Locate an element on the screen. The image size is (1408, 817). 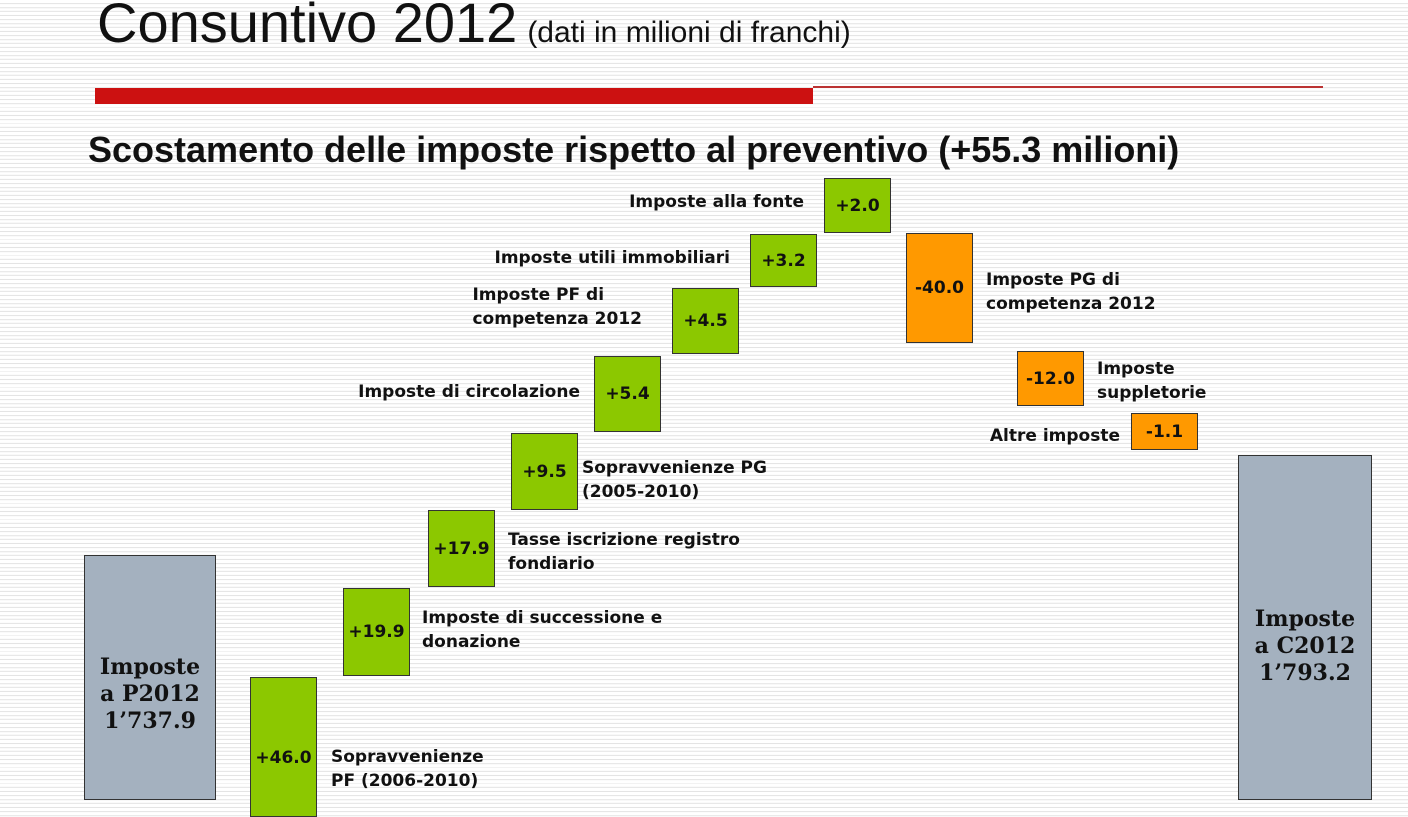
waterfall-bar: +3.2 is located at coordinates (783, 260).